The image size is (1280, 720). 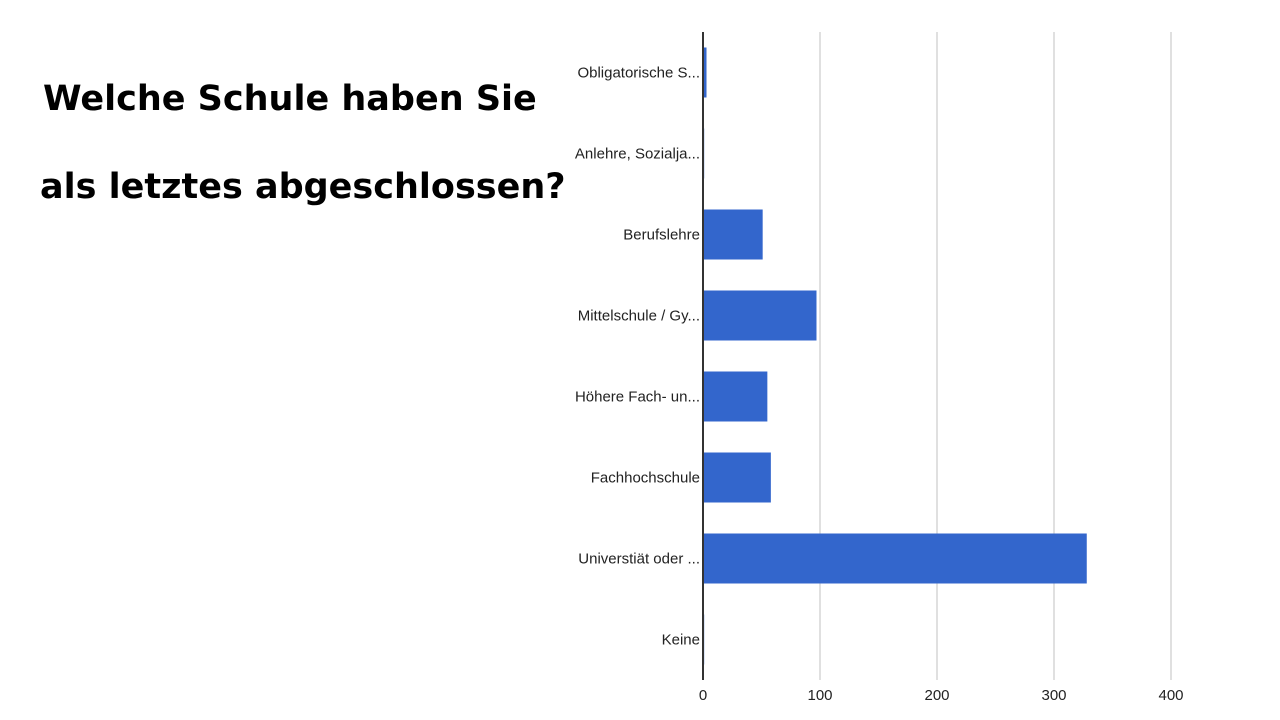 I want to click on x-tick-label: 400, so click(x=1170, y=695).